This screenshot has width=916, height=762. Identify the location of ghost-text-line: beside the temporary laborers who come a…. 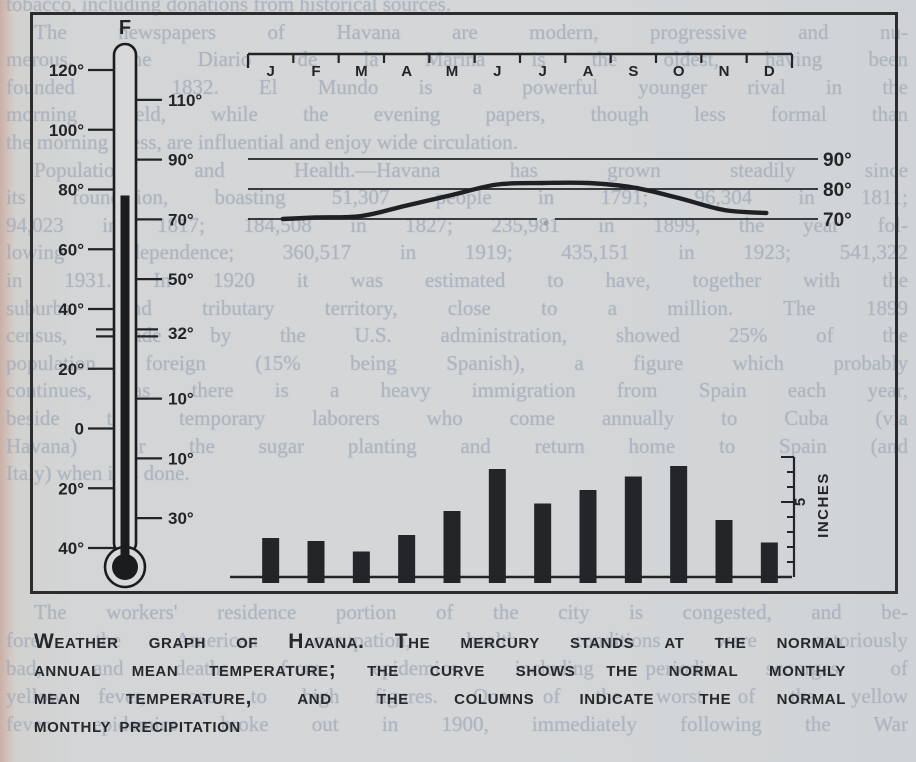
(457, 418).